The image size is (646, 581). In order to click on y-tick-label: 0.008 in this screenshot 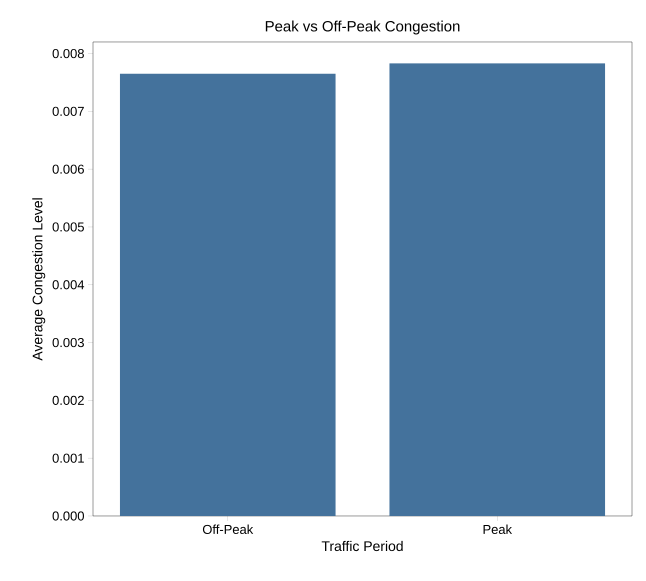, I will do `click(68, 53)`.